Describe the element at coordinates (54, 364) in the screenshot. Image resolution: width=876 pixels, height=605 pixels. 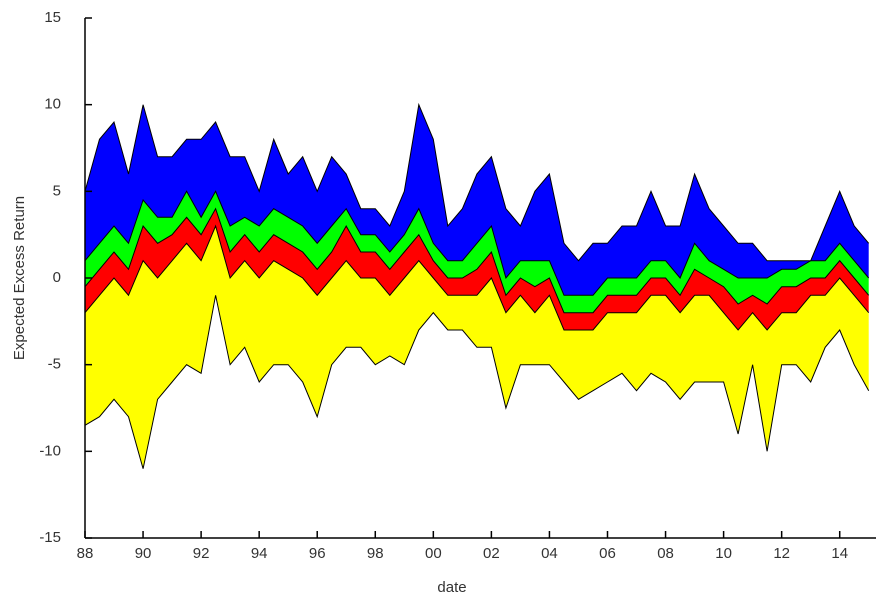
I see `y-tick-label: -5` at that location.